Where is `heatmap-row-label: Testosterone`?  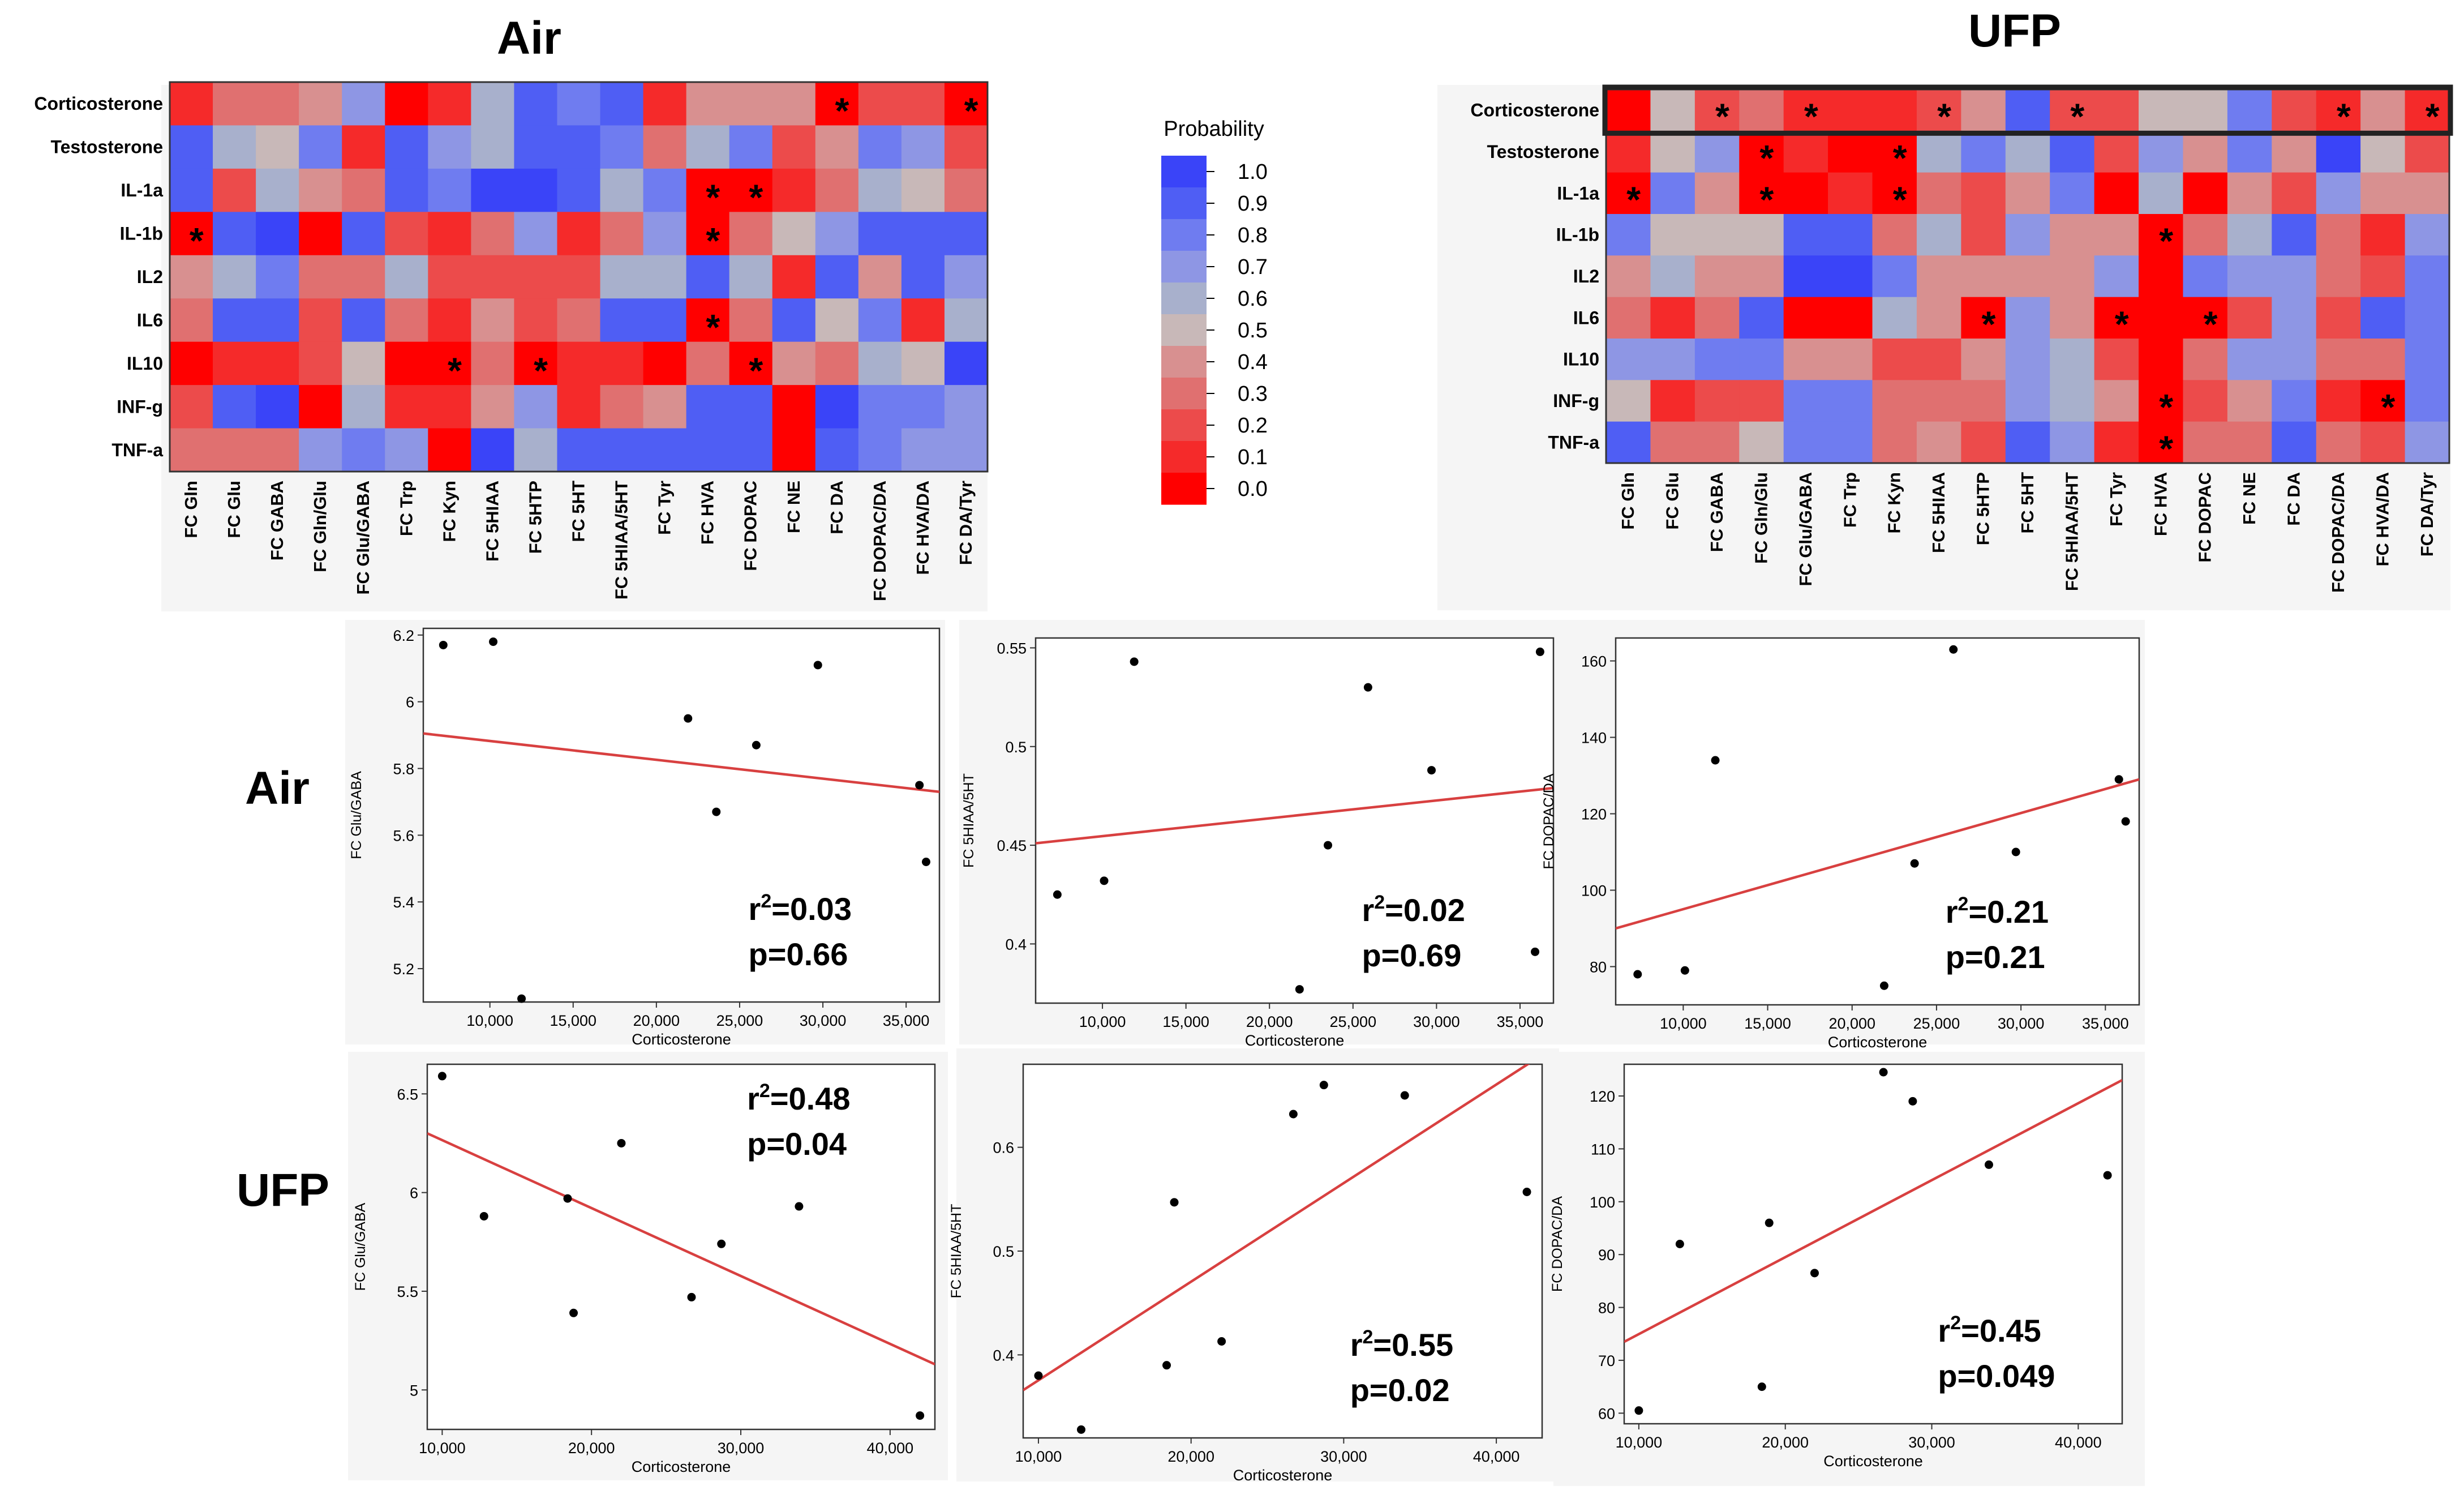 heatmap-row-label: Testosterone is located at coordinates (1543, 152).